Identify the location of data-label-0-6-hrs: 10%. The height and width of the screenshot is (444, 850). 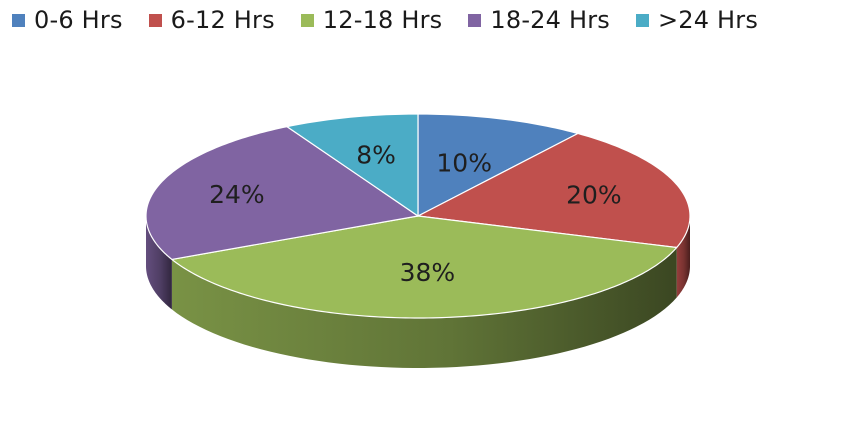
(464, 163).